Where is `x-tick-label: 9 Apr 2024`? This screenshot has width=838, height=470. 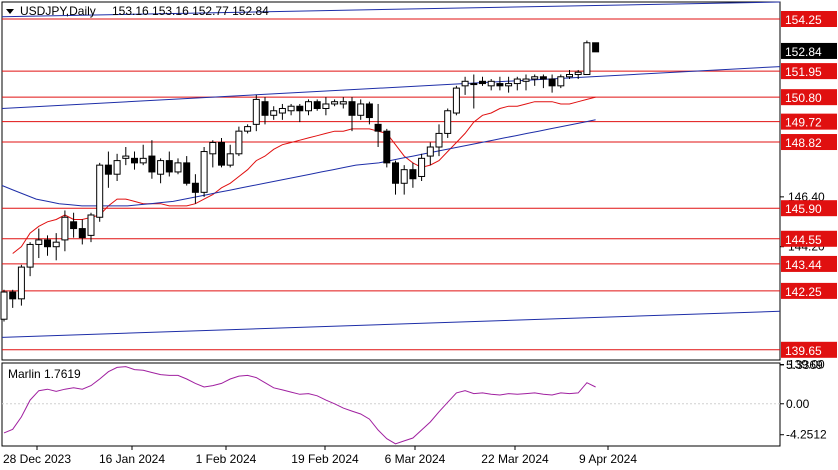
x-tick-label: 9 Apr 2024 is located at coordinates (608, 459).